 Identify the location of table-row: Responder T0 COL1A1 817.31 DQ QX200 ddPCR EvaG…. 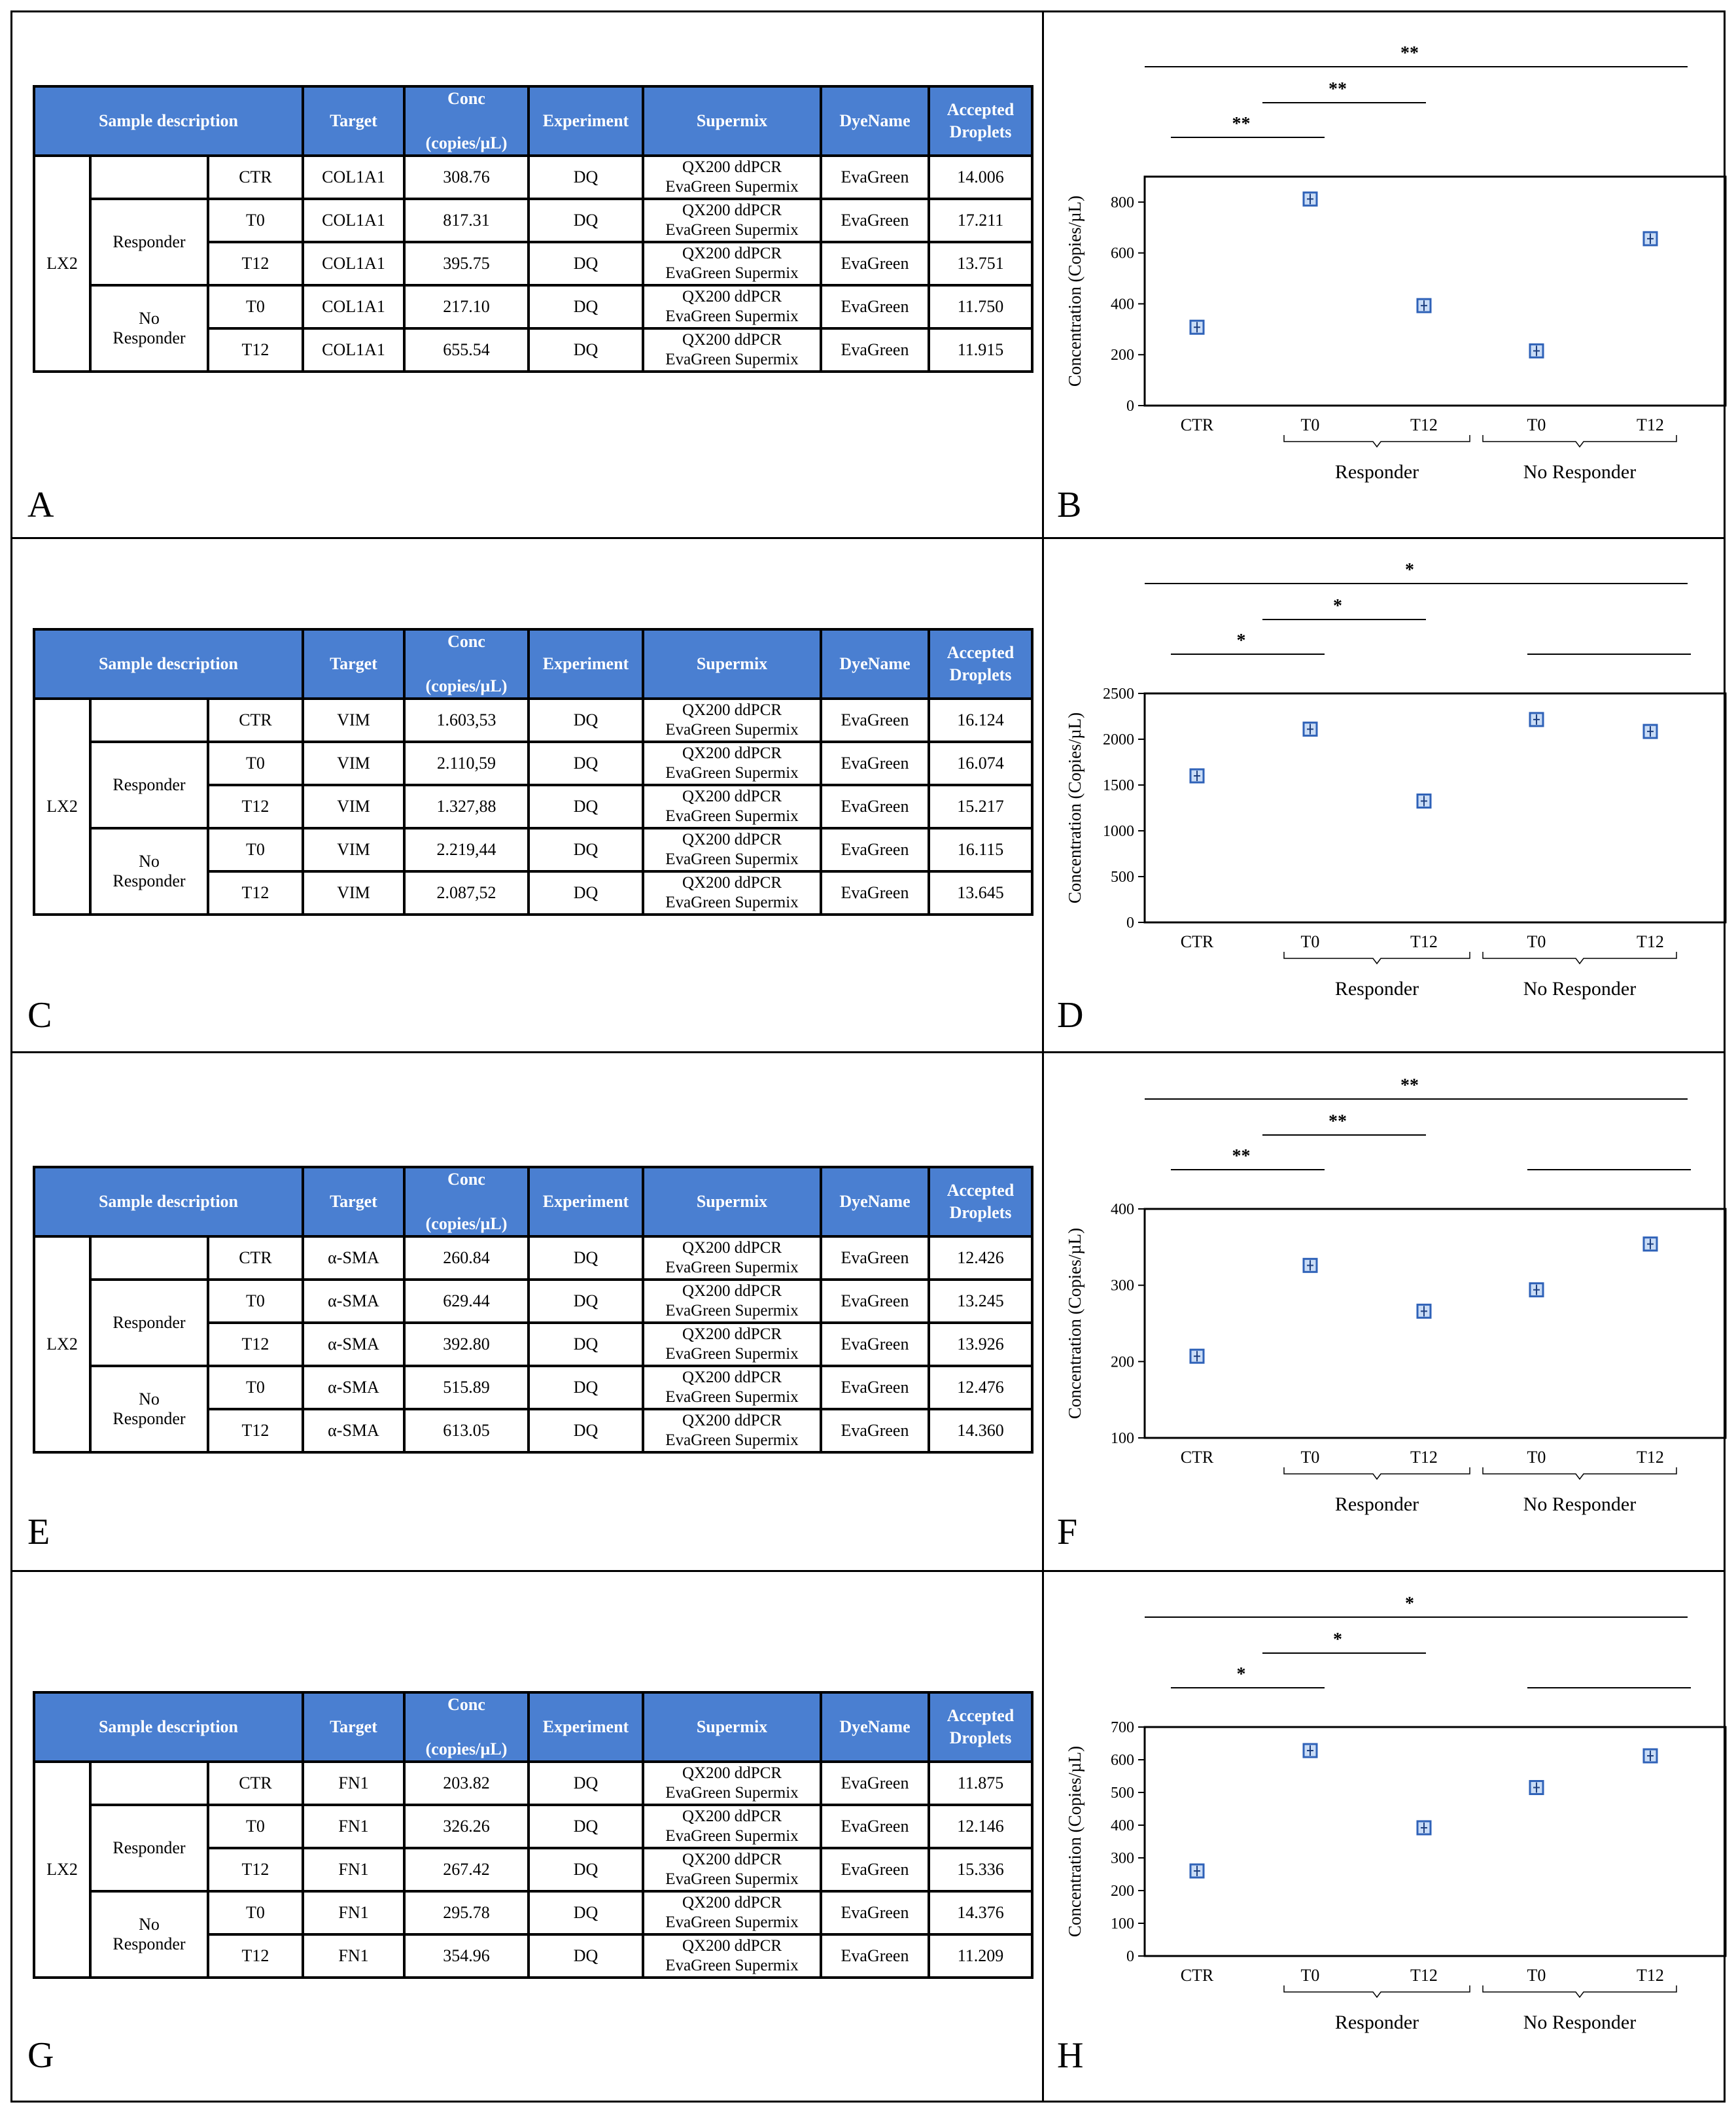
(533, 242).